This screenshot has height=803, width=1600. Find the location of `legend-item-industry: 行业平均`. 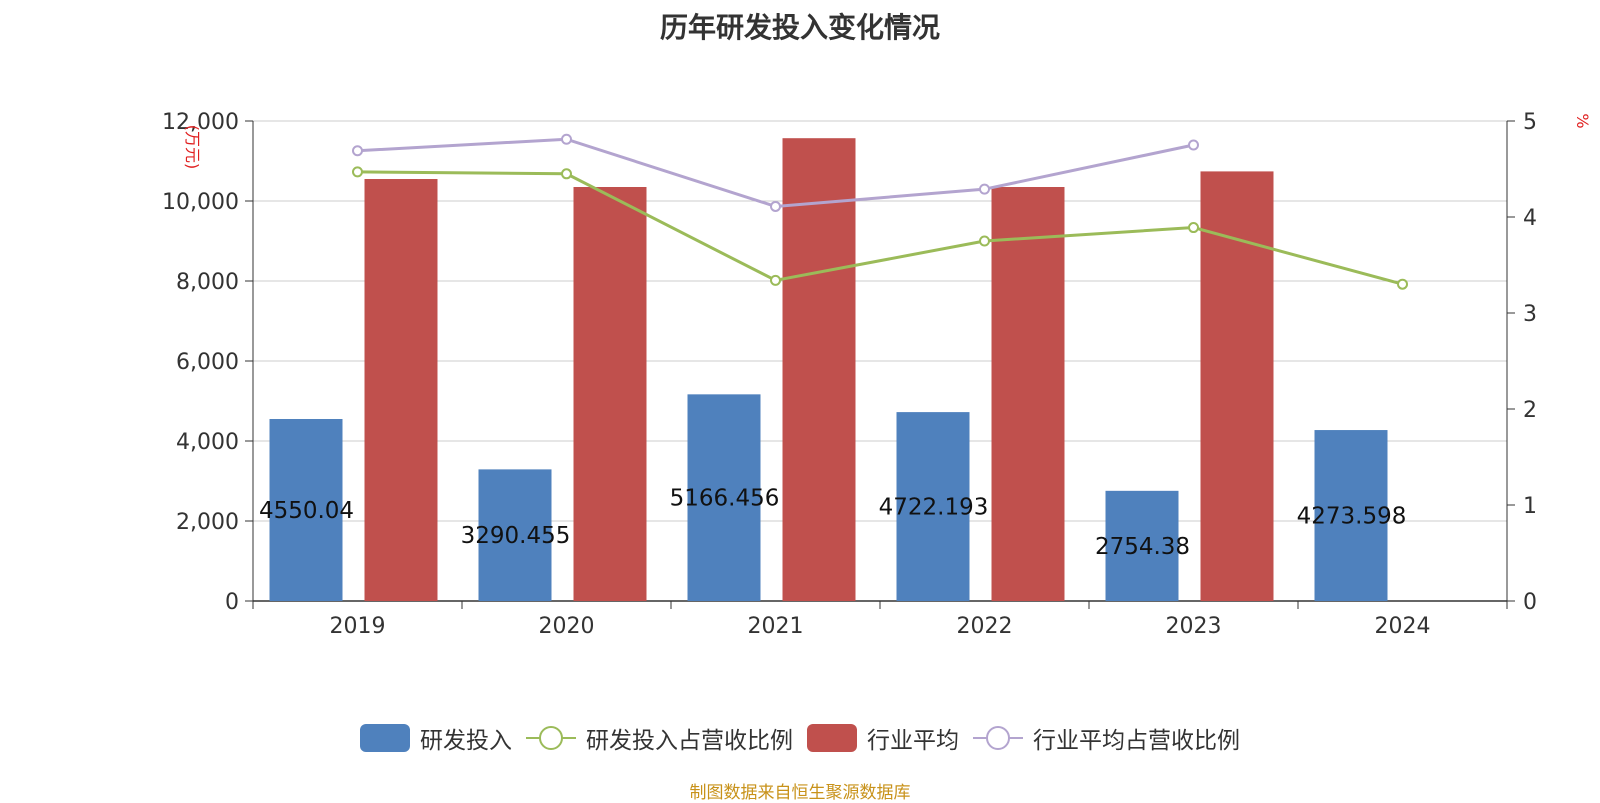

legend-item-industry: 行业平均 is located at coordinates (883, 738).